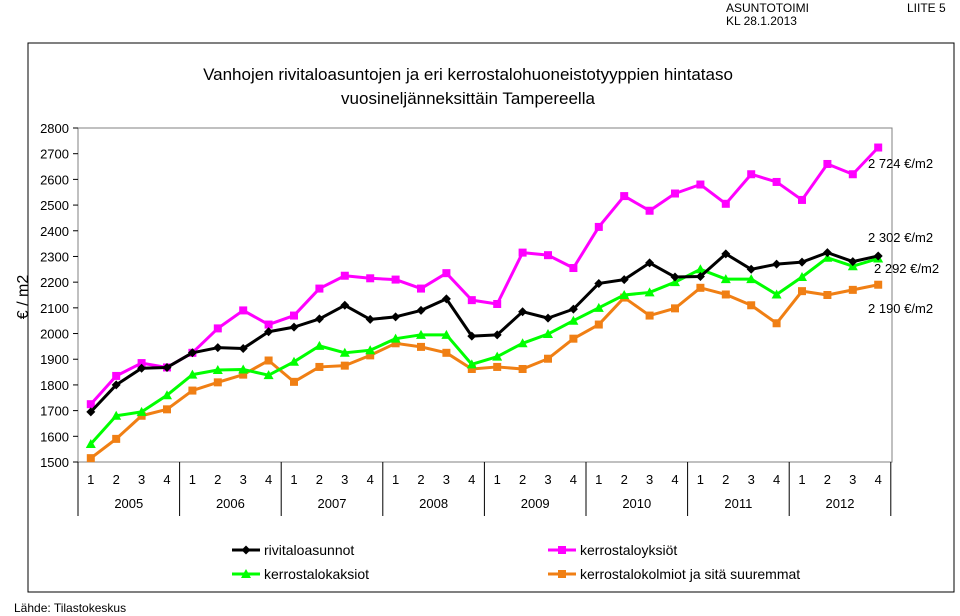 The height and width of the screenshot is (616, 960). What do you see at coordinates (54, 334) in the screenshot?
I see `y-tick-label: 2000` at bounding box center [54, 334].